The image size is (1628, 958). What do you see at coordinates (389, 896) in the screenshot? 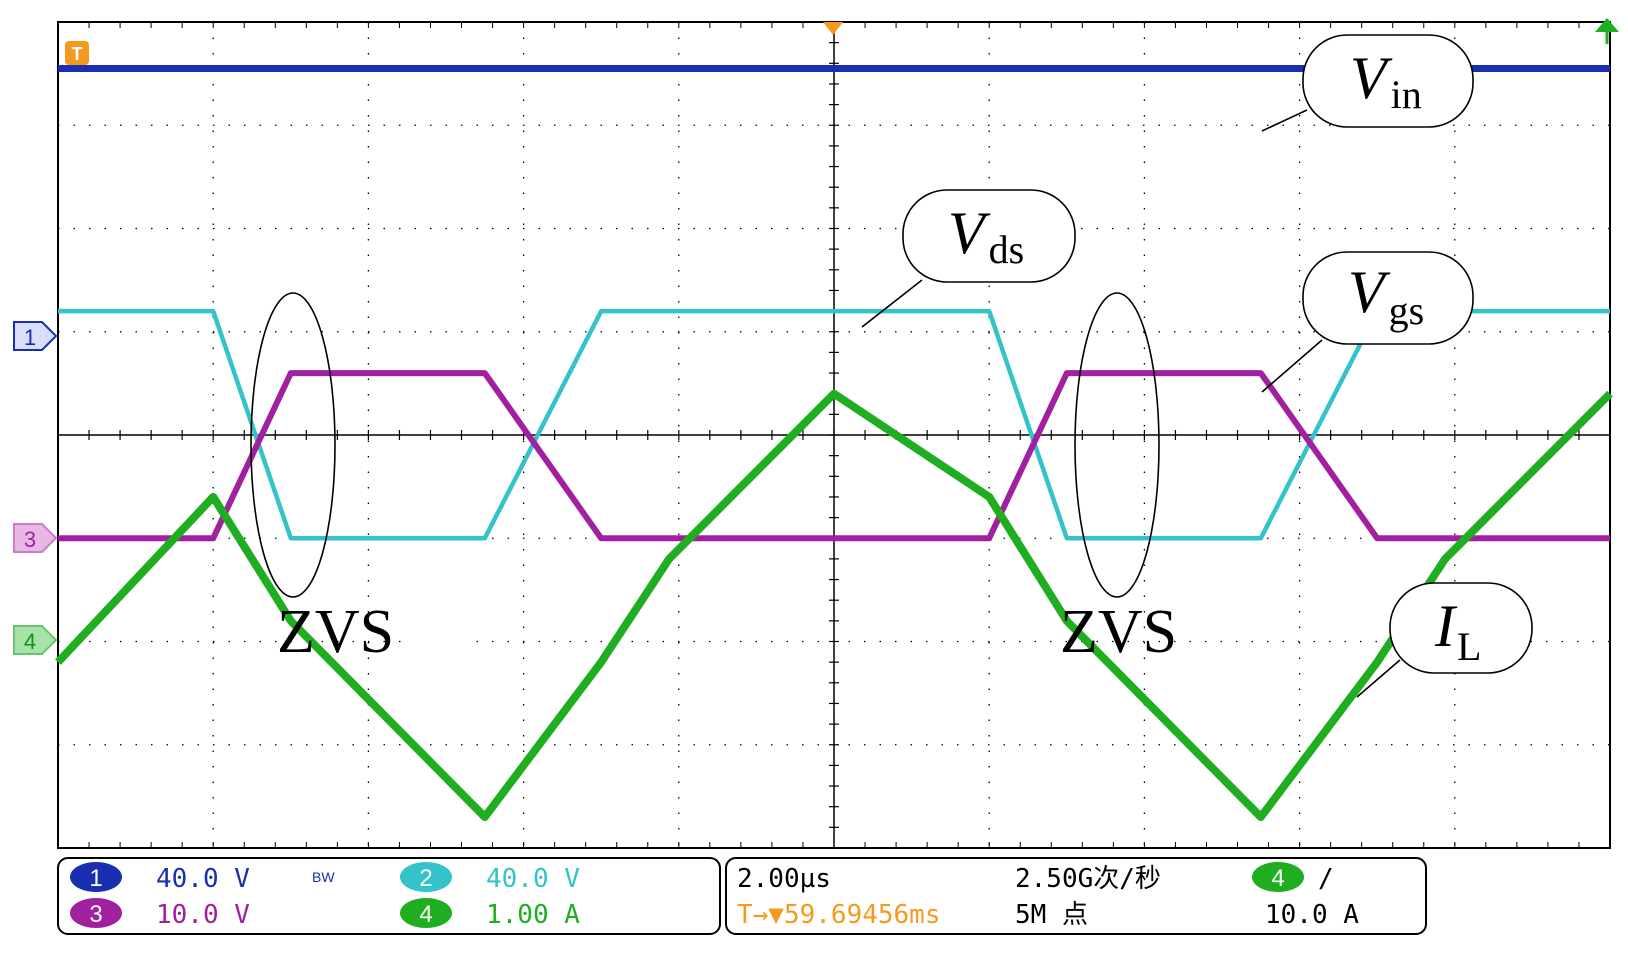
I see `status-bar-left: 1 40.0 V BW 2 40.0 V 3 10.0 V 4 1.00 A` at bounding box center [389, 896].